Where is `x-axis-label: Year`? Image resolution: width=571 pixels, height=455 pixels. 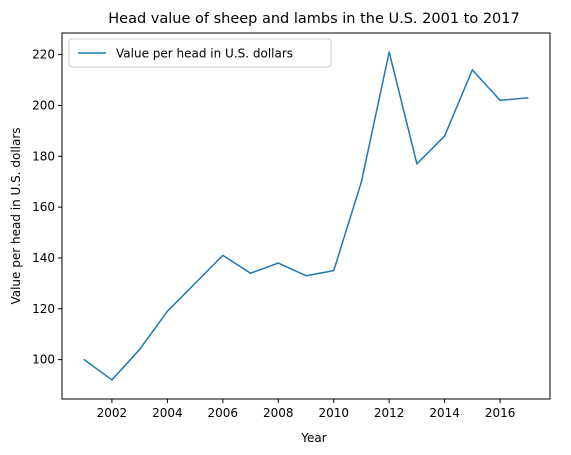 x-axis-label: Year is located at coordinates (313, 438).